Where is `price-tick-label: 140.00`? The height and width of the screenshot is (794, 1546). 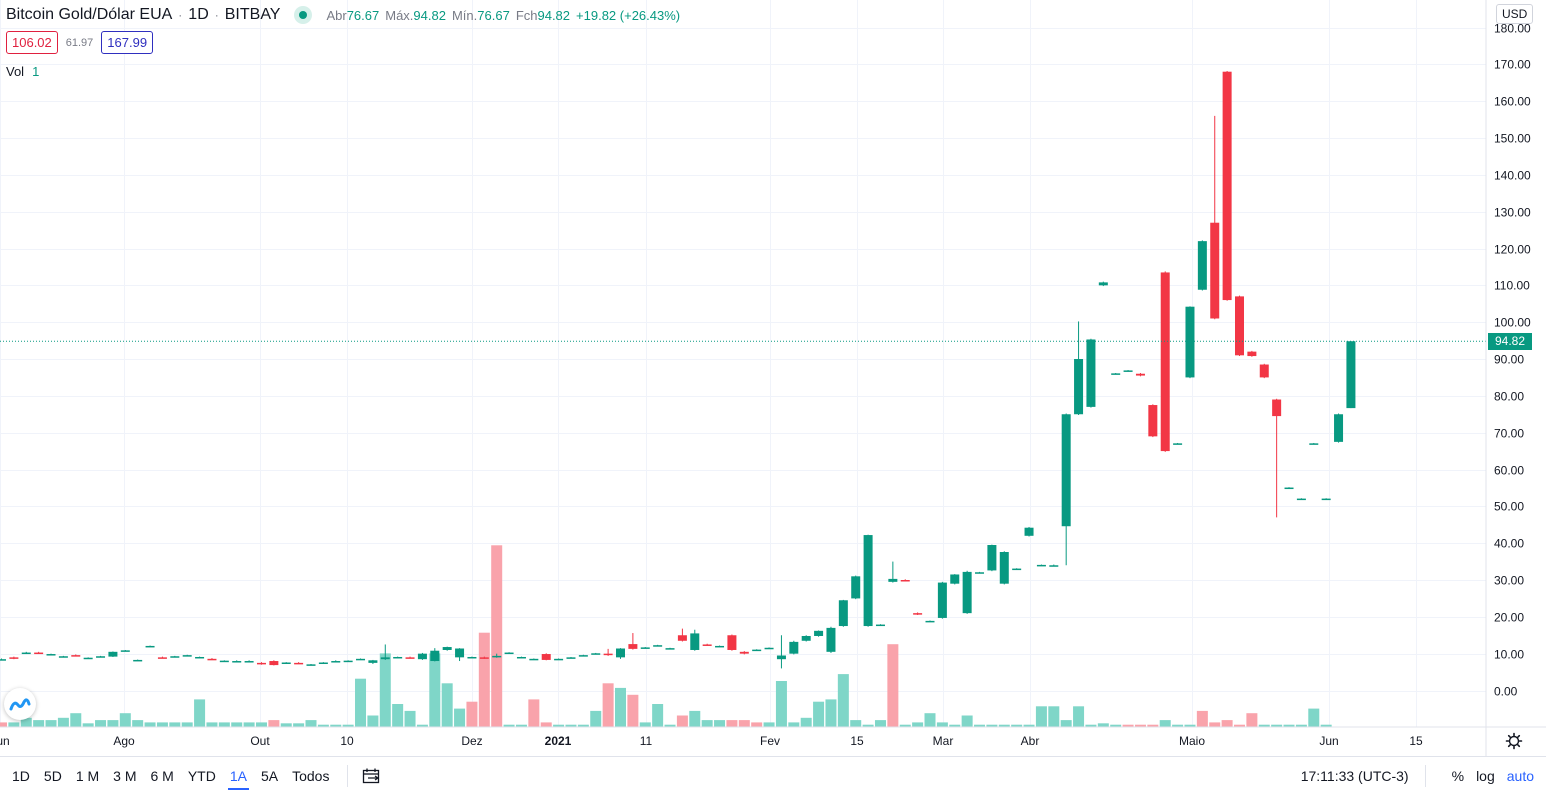 price-tick-label: 140.00 is located at coordinates (1512, 176).